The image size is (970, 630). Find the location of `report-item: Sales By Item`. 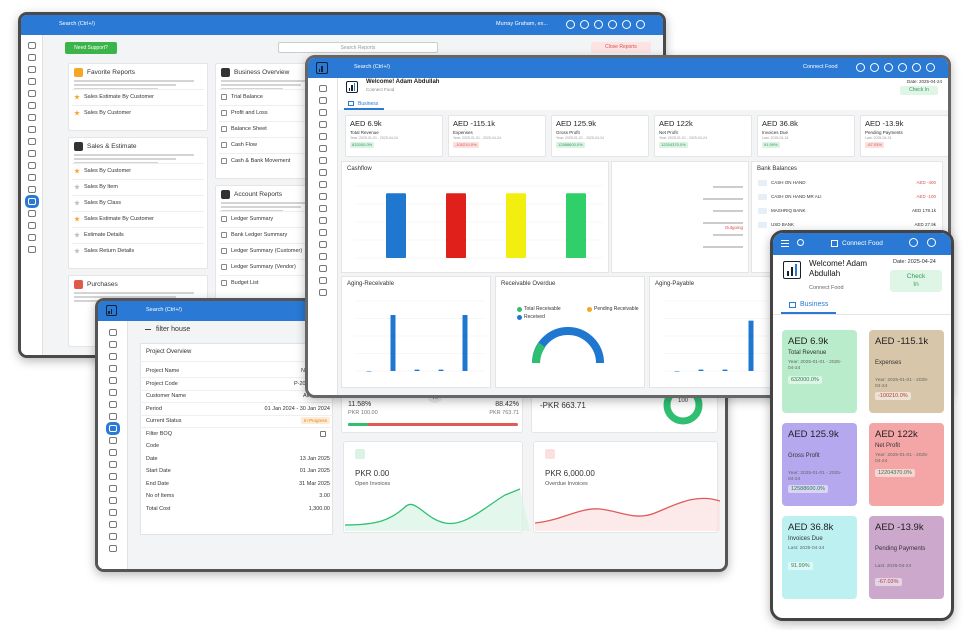

report-item: Sales By Item is located at coordinates (101, 187).